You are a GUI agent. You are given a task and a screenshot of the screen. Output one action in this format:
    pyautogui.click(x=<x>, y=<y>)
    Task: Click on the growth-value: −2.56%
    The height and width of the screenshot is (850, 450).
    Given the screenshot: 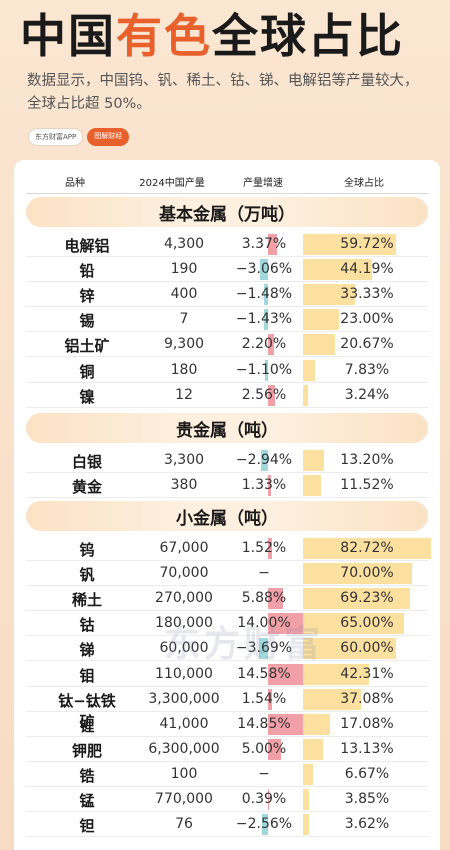 What is the action you would take?
    pyautogui.click(x=264, y=824)
    